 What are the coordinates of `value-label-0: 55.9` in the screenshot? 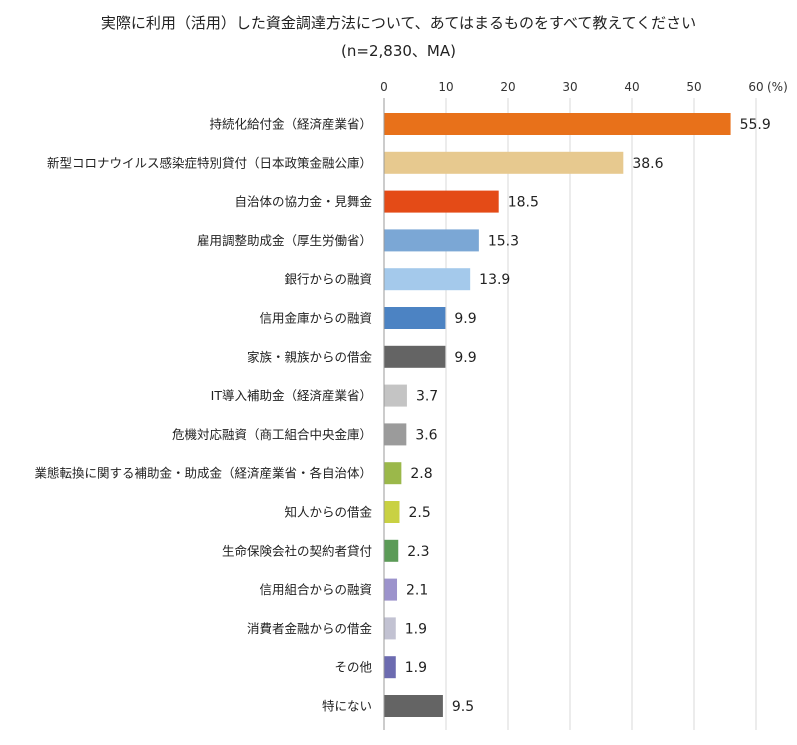 It's located at (755, 125).